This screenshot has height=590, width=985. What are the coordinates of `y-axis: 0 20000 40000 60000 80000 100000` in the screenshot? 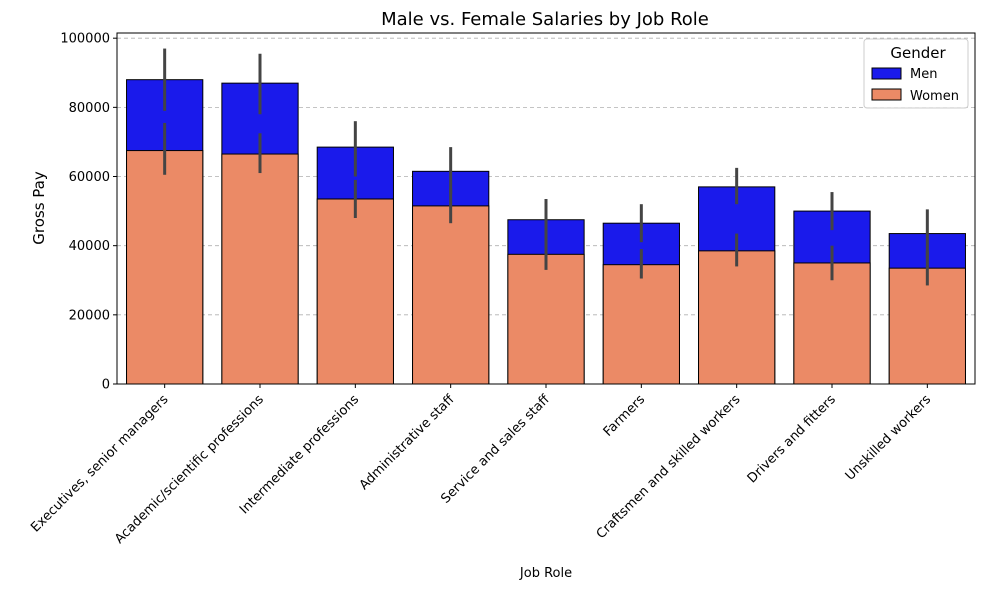 It's located at (88, 212).